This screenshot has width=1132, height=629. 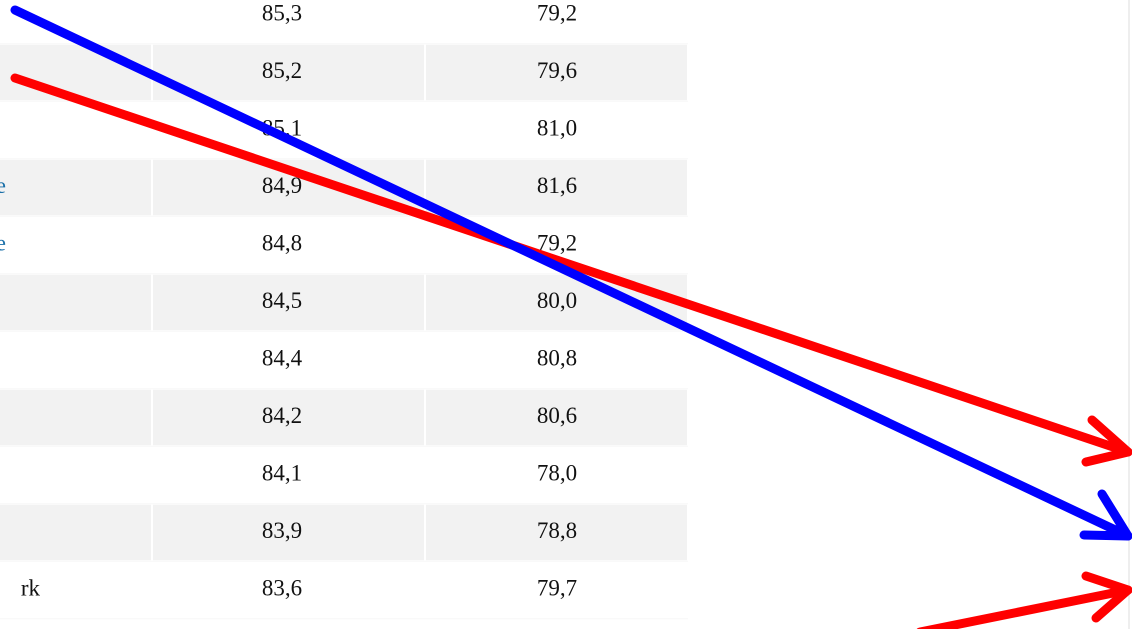 I want to click on cell-value: 84,1, so click(x=282, y=472).